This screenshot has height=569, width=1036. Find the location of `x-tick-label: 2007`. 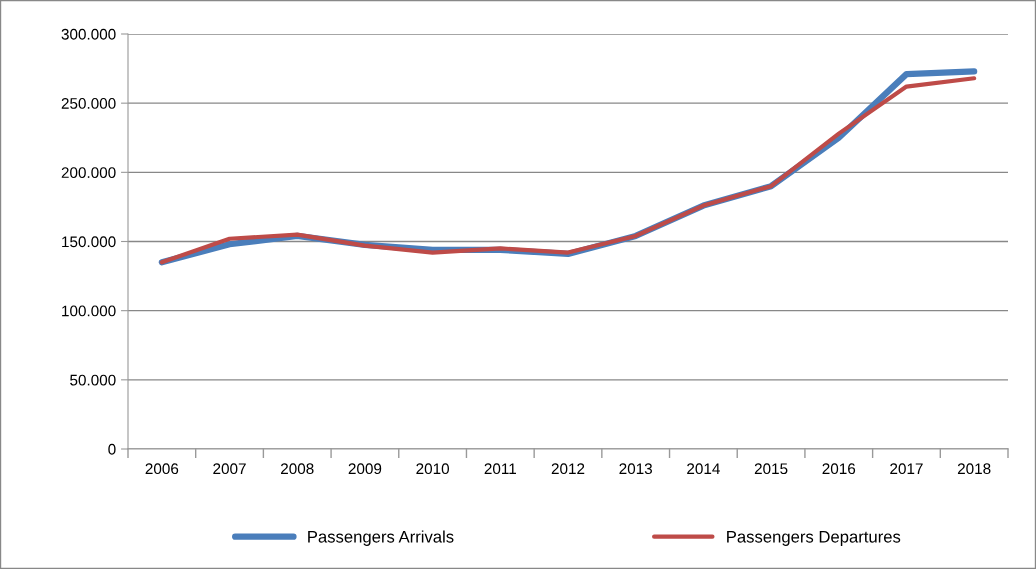

x-tick-label: 2007 is located at coordinates (229, 469).